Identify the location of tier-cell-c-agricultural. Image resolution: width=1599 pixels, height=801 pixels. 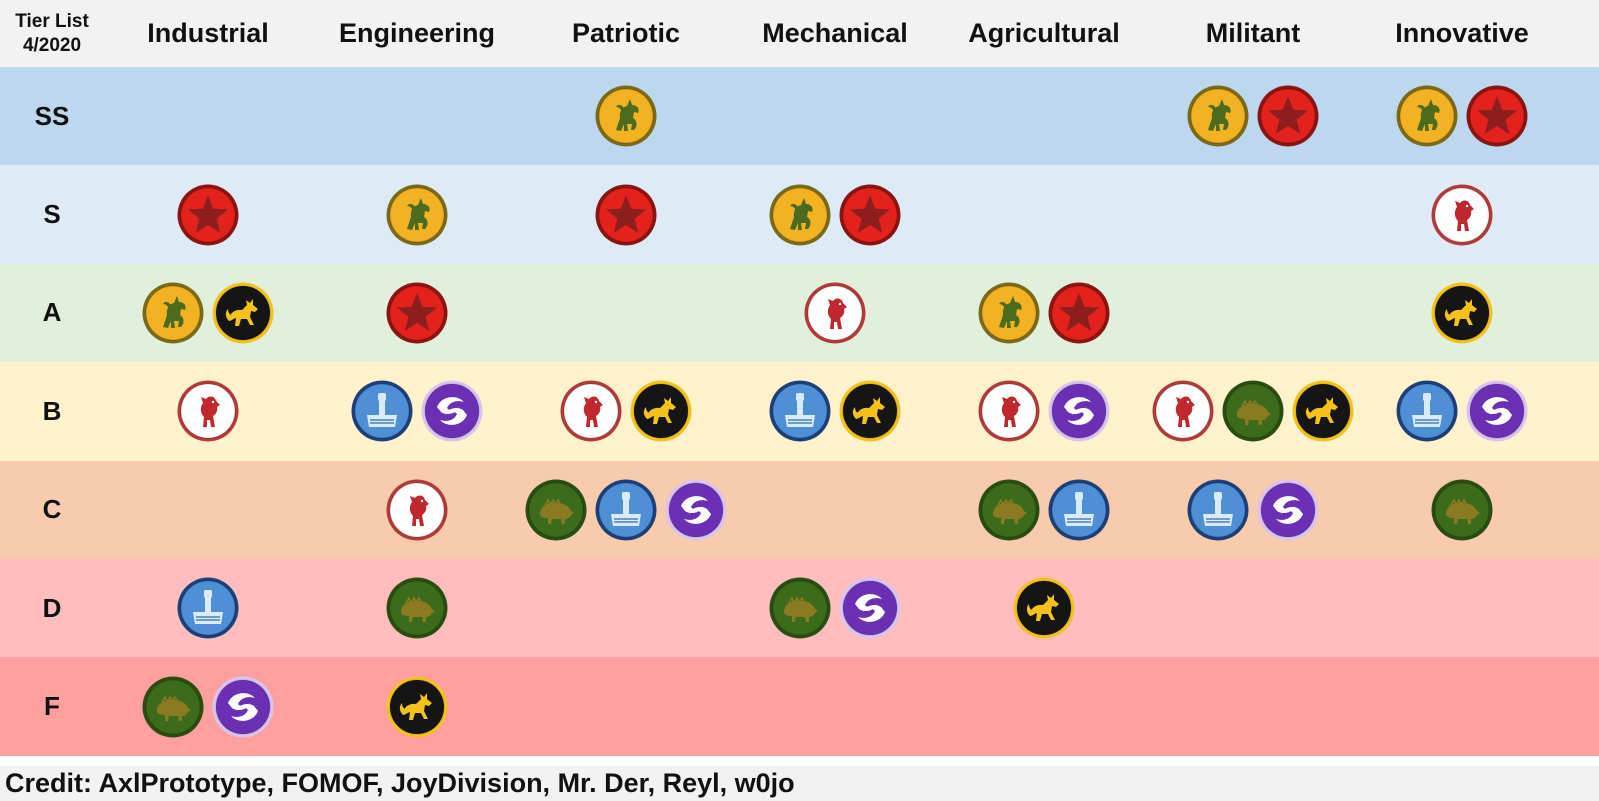
(1044, 510).